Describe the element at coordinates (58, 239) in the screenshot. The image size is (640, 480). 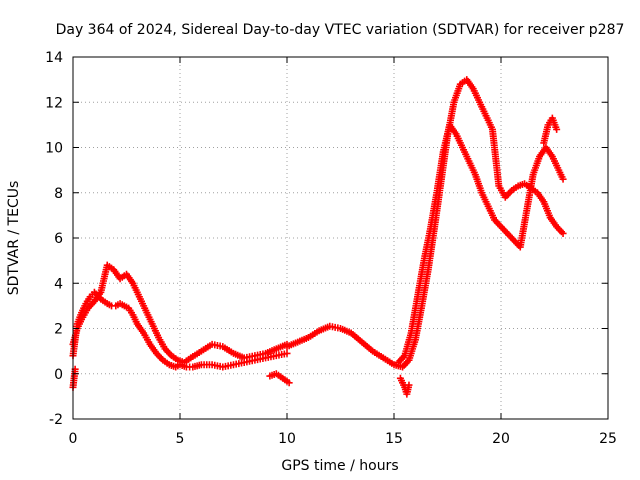
I see `y-tick-label: 6` at that location.